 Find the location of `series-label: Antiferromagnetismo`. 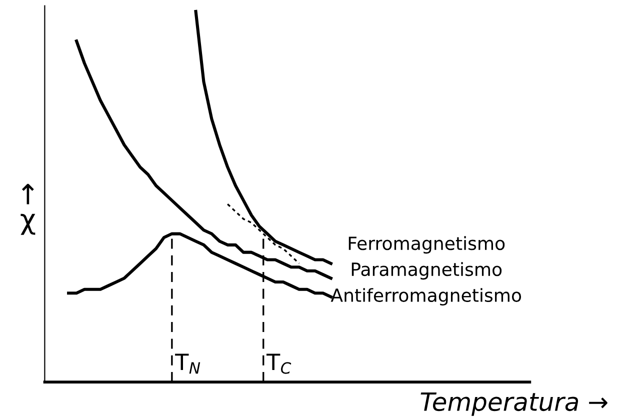

series-label: Antiferromagnetismo is located at coordinates (426, 297).